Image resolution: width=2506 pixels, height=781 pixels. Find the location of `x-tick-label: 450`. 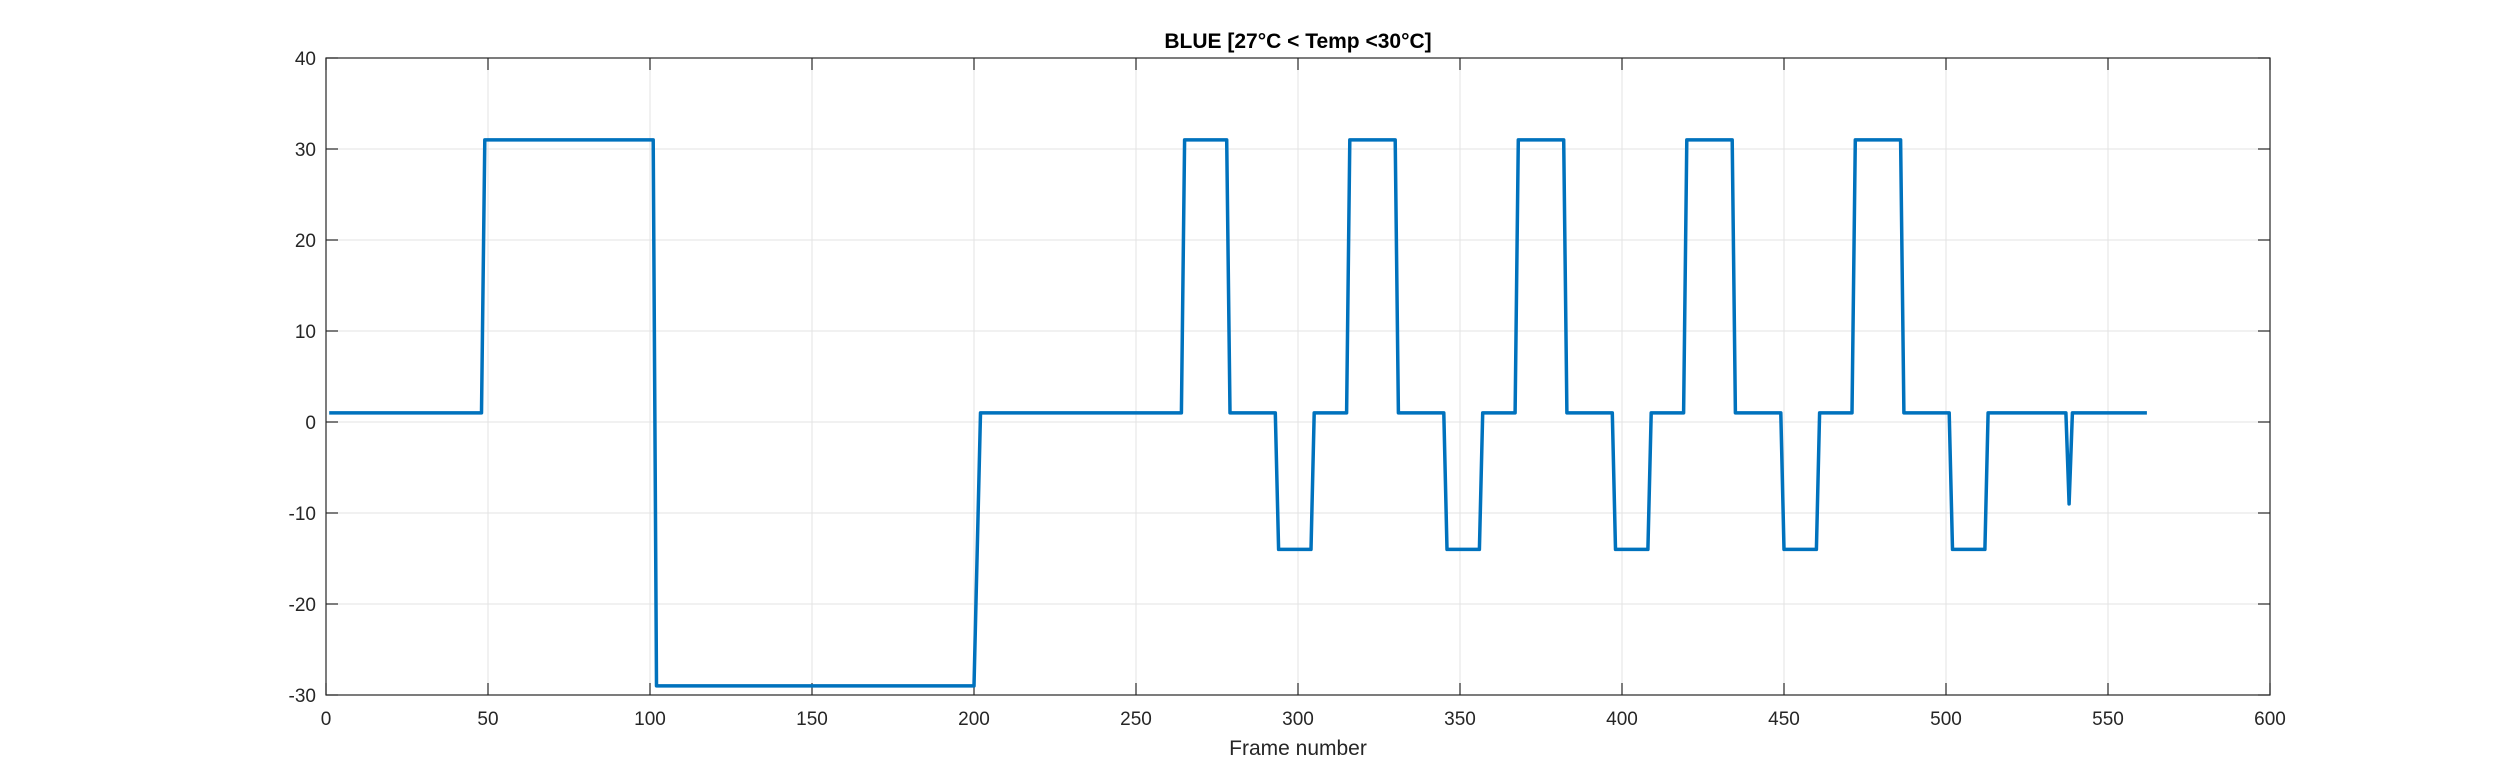

x-tick-label: 450 is located at coordinates (1784, 719).